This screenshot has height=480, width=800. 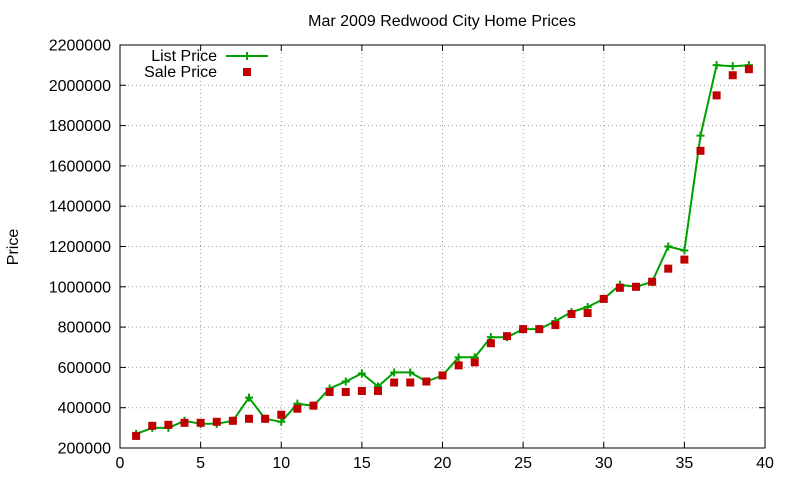 I want to click on y-tick-label: 2000000, so click(x=80, y=86).